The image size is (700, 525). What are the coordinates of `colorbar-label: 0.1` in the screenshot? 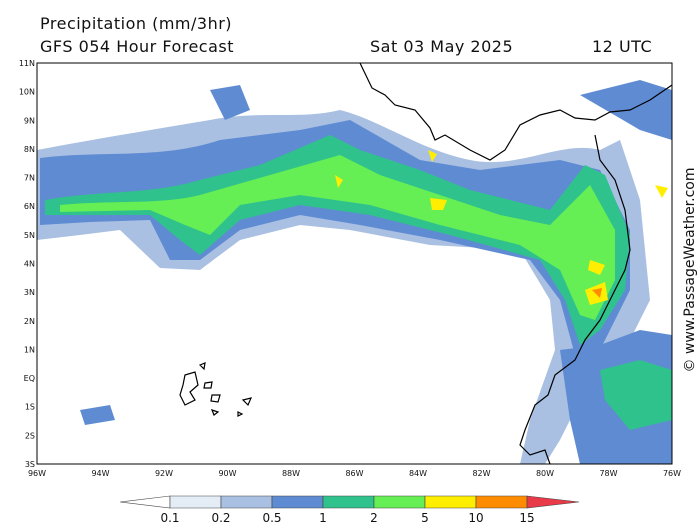 It's located at (169, 518).